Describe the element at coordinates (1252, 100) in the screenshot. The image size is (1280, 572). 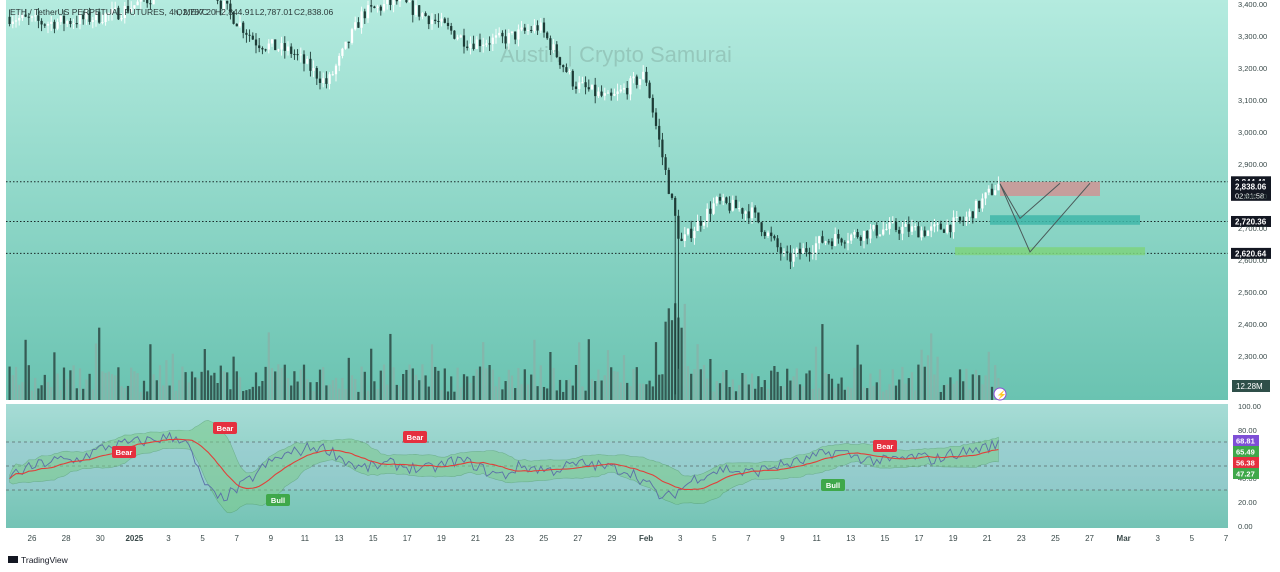
I see `price-tick-label: 3,100.00` at that location.